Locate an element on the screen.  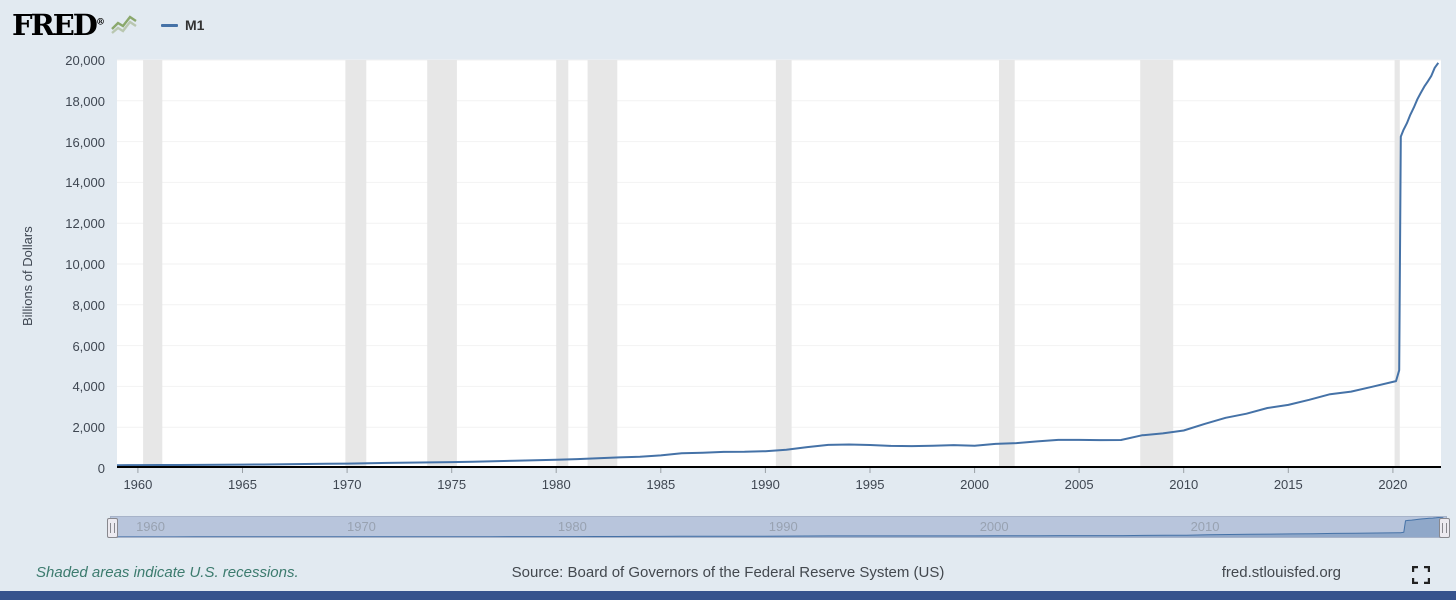
x-tick-label: 1975 is located at coordinates (452, 484).